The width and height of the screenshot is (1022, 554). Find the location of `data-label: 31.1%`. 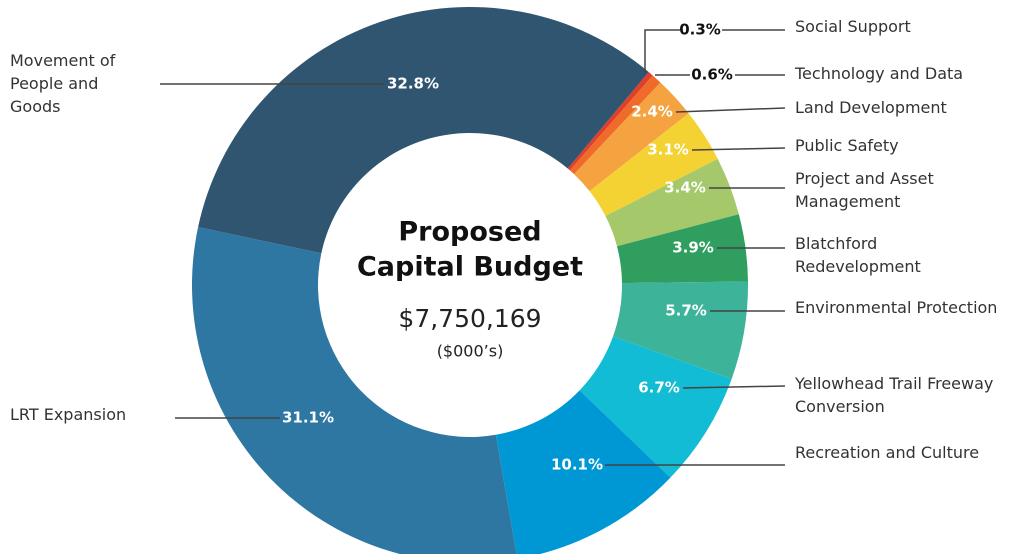

data-label: 31.1% is located at coordinates (308, 418).